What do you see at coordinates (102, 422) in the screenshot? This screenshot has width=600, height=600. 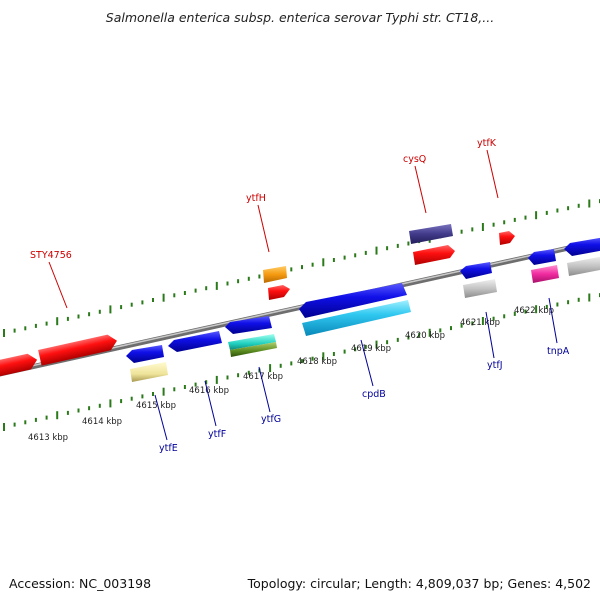 I see `kbp-label: 4614 kbp` at bounding box center [102, 422].